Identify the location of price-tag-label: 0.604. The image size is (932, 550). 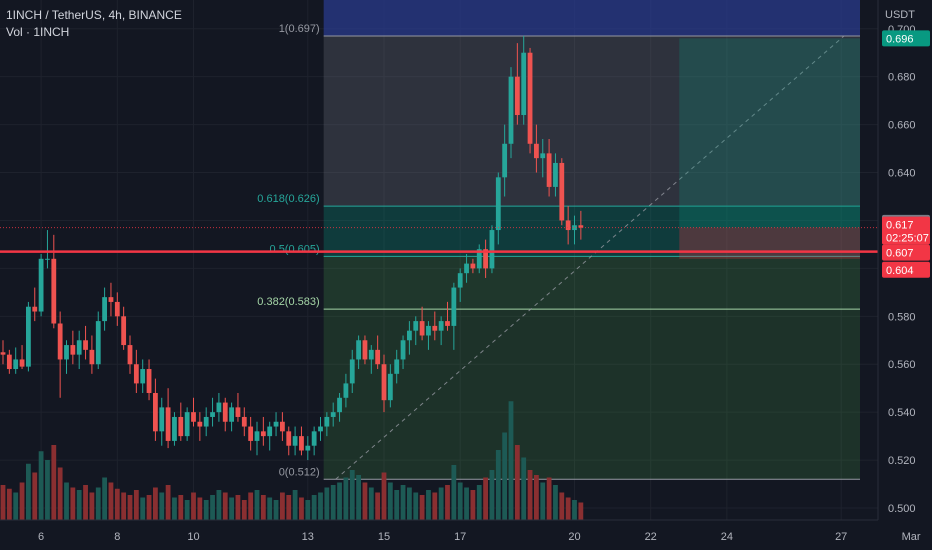
(900, 271).